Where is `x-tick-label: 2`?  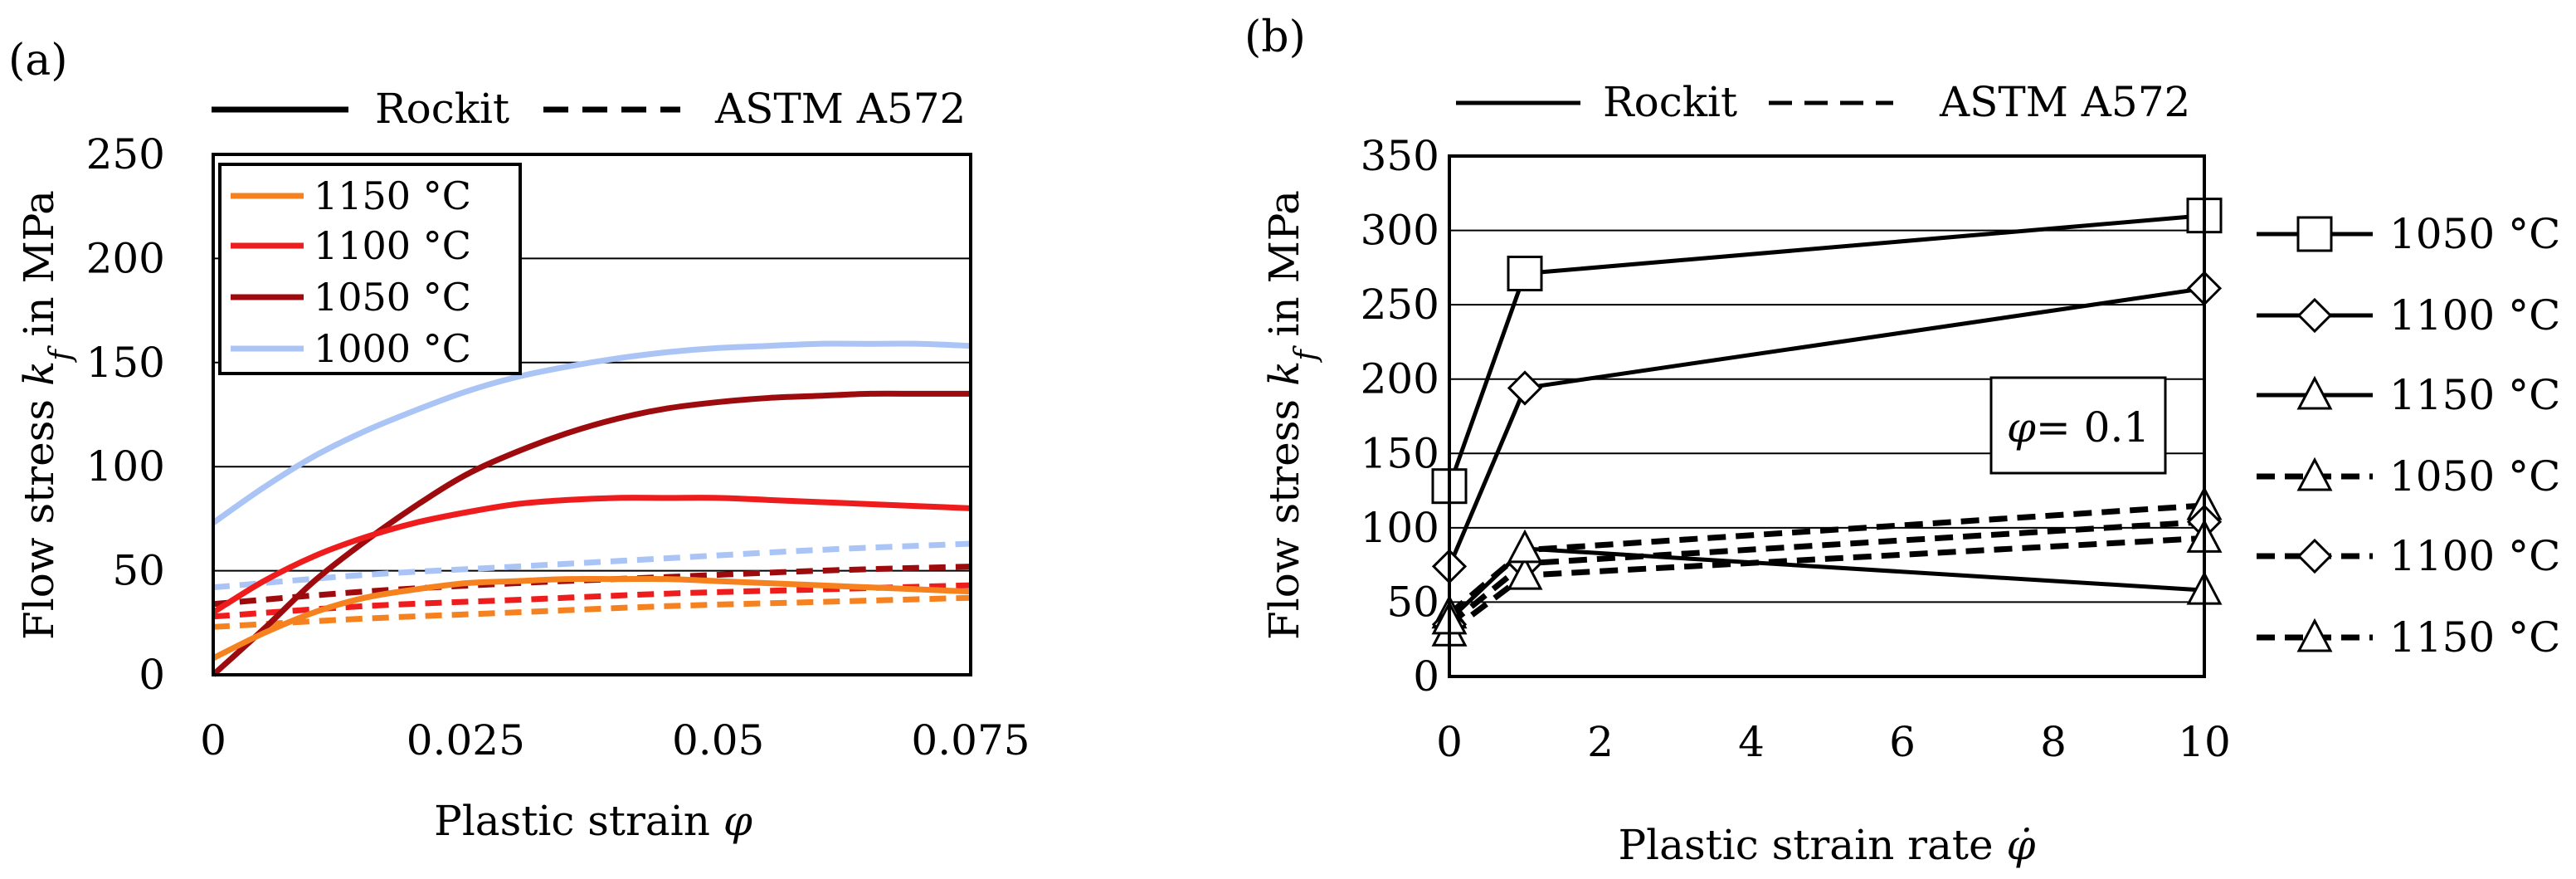 x-tick-label: 2 is located at coordinates (1600, 742).